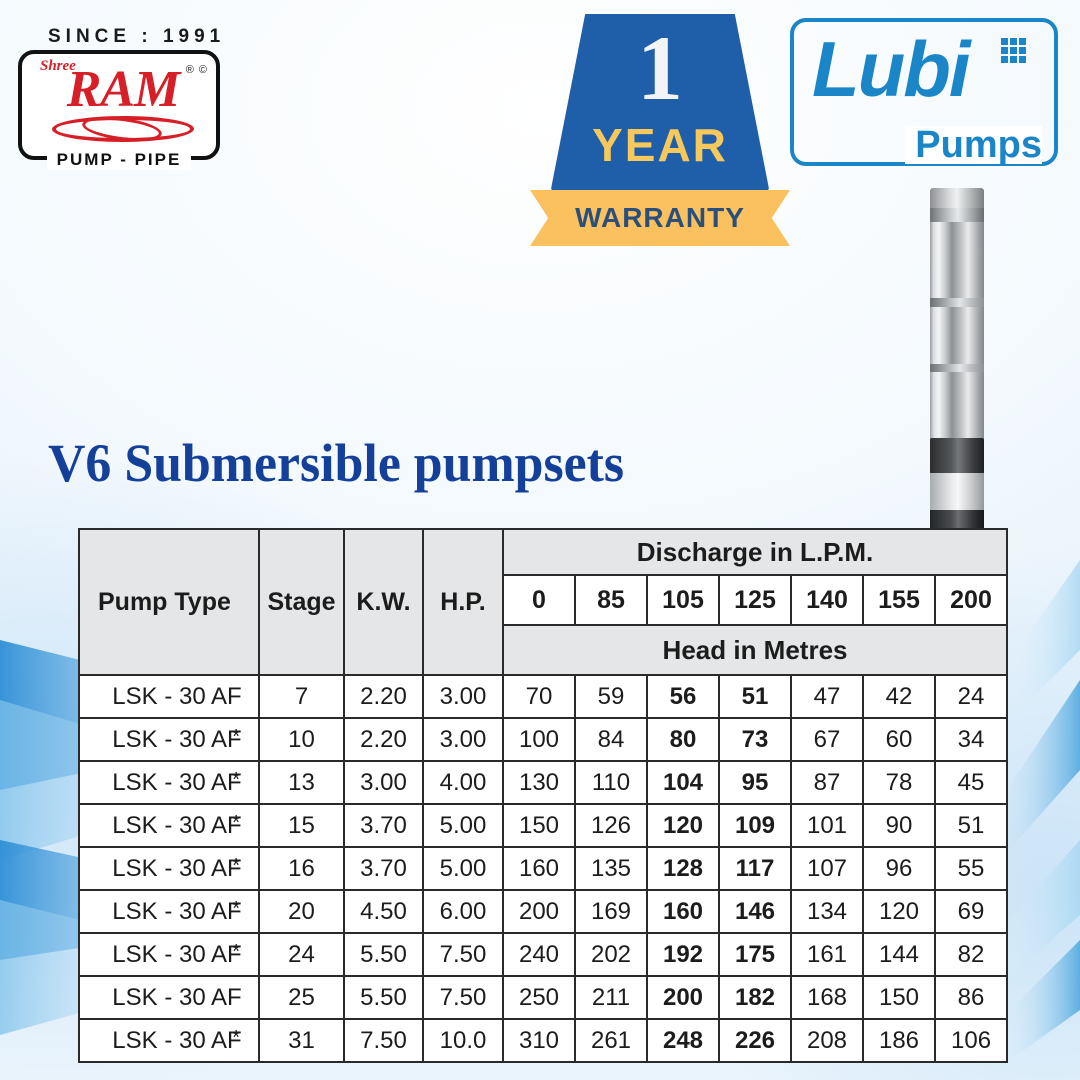 Image resolution: width=1080 pixels, height=1080 pixels. I want to click on cell-head-140: 161, so click(827, 954).